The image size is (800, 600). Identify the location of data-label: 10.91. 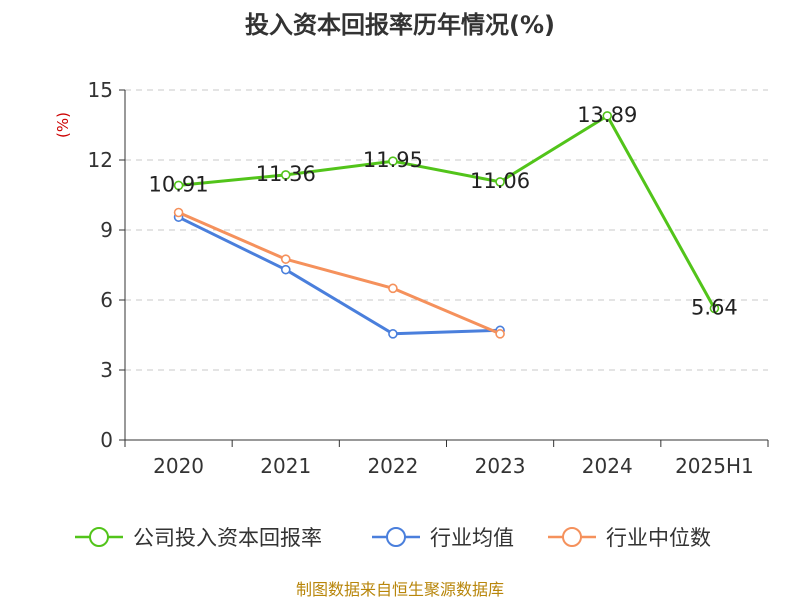
(179, 184).